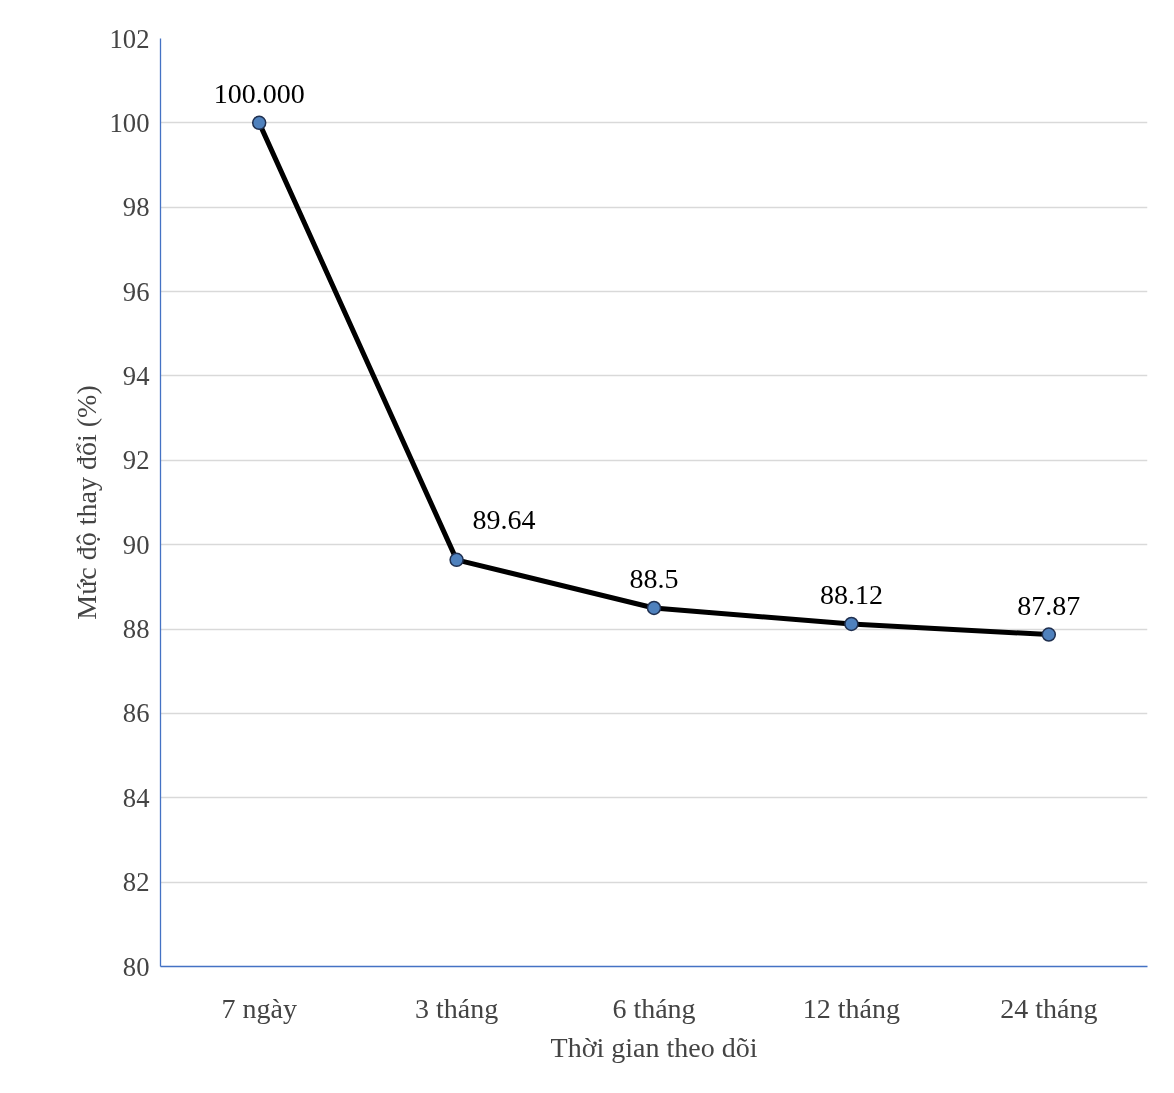  Describe the element at coordinates (457, 1008) in the screenshot. I see `x-tick-label: 3 tháng` at that location.